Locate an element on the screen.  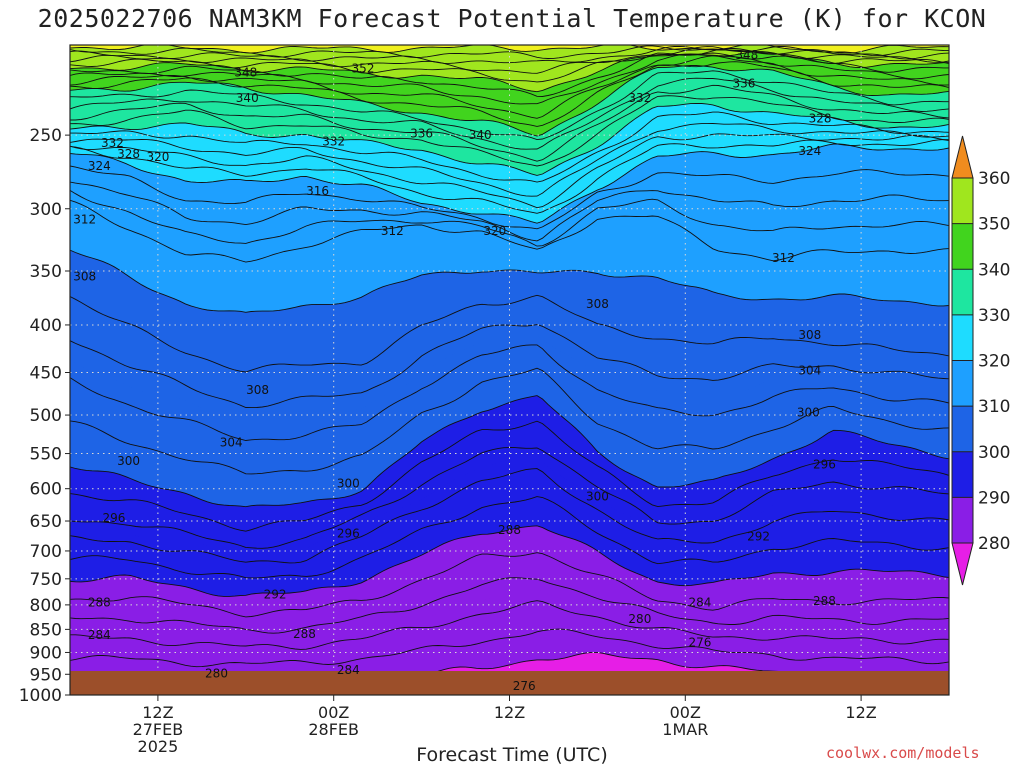
ground-surface is located at coordinates (509, 683).